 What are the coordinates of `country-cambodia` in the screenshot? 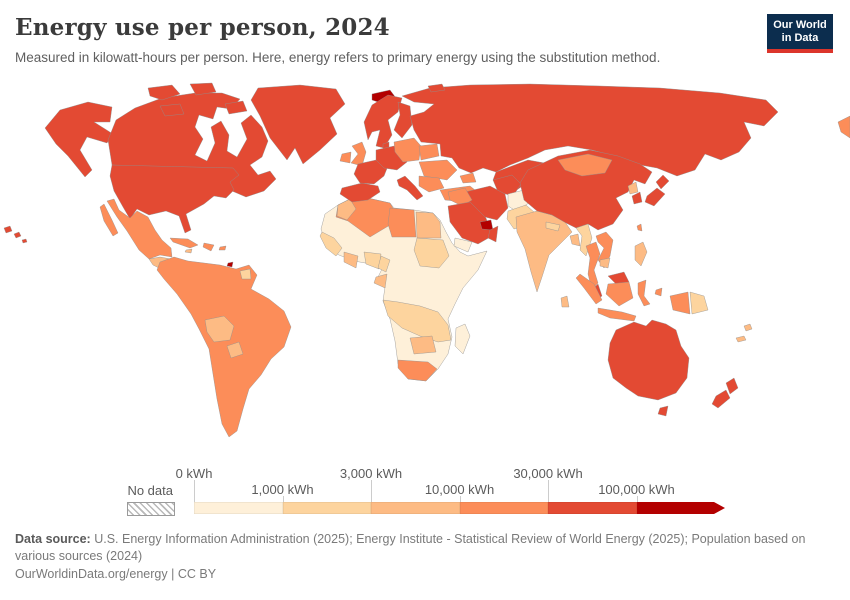 It's located at (605, 263).